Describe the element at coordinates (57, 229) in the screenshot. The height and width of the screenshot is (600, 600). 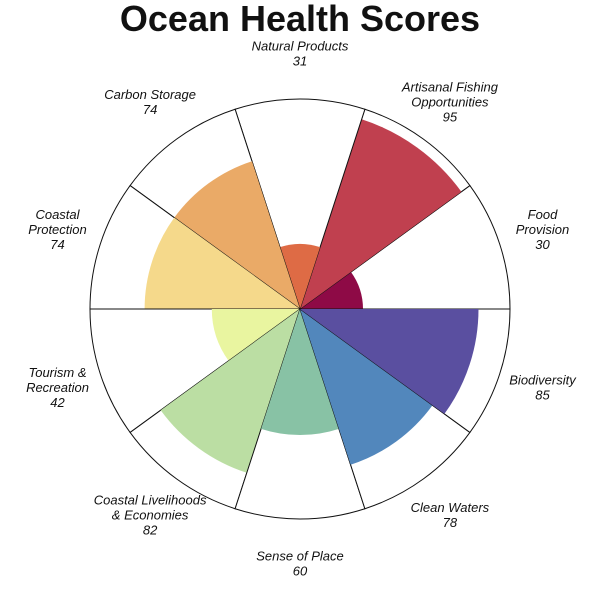
I see `label-name-coastal-protection: Protection` at that location.